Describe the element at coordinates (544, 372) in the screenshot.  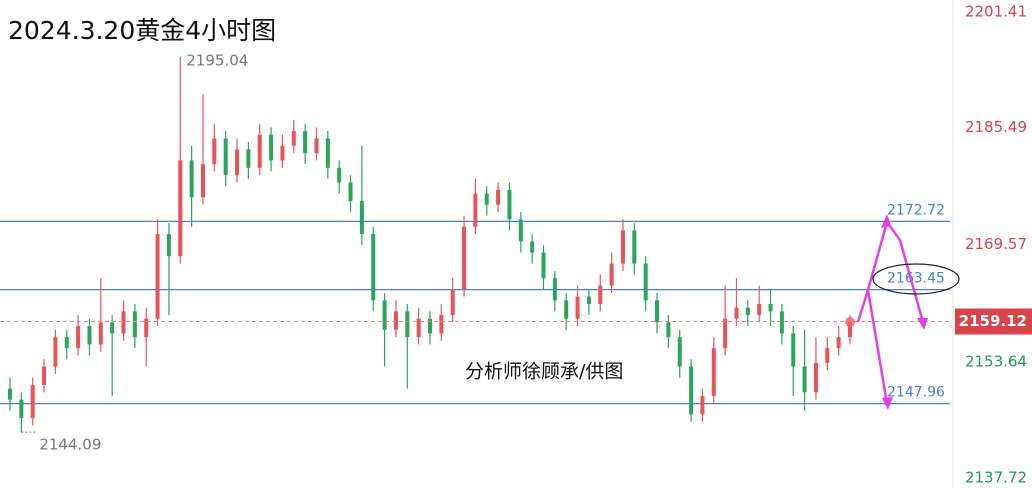
I see `watermark: 分析师徐顾承/供图` at that location.